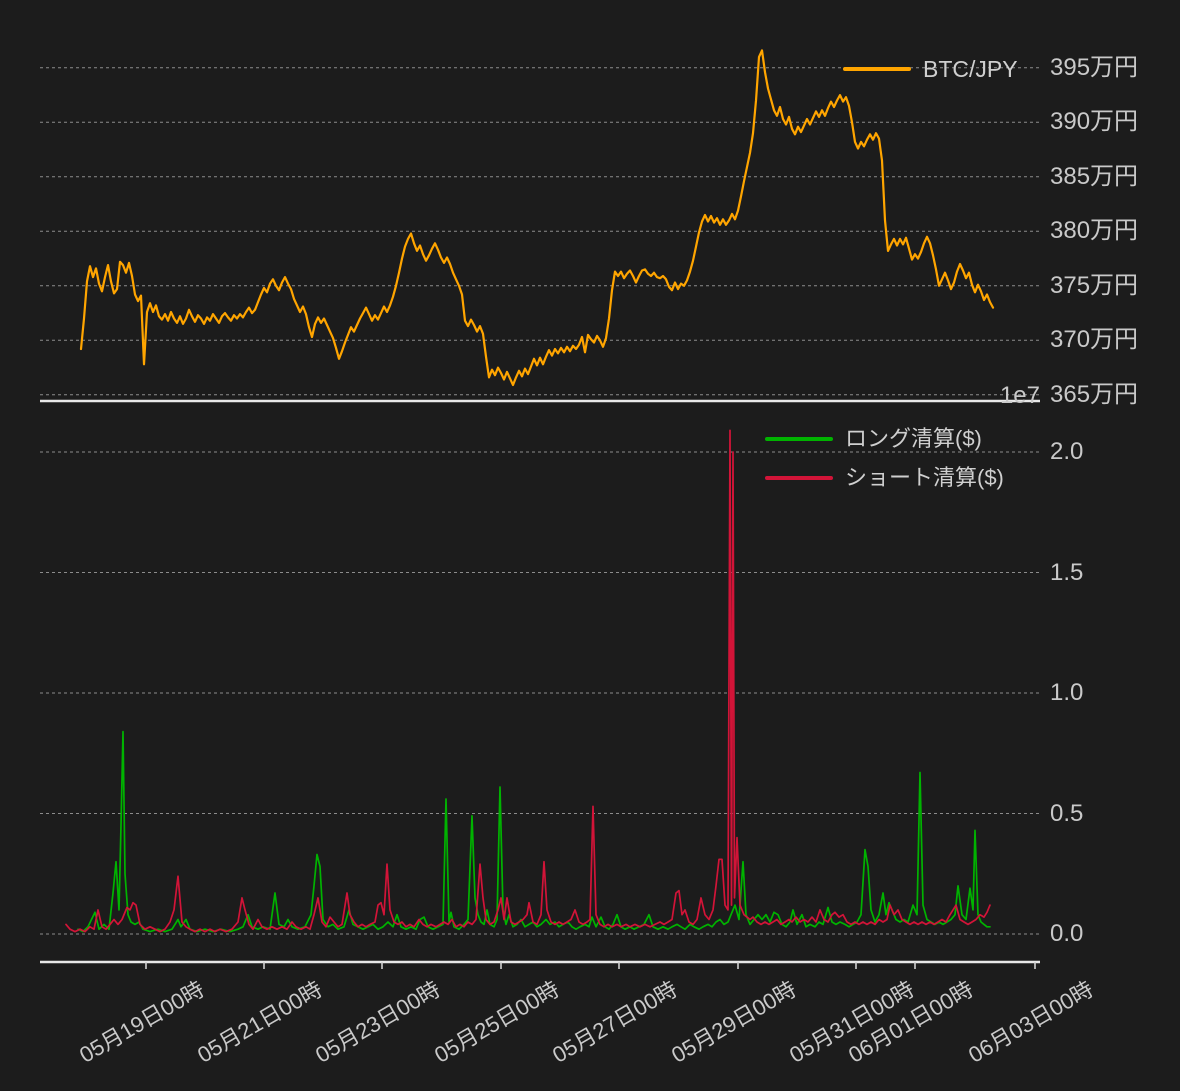 This screenshot has height=1091, width=1180. I want to click on y-axis-offset-label: 1e7, so click(1019, 395).